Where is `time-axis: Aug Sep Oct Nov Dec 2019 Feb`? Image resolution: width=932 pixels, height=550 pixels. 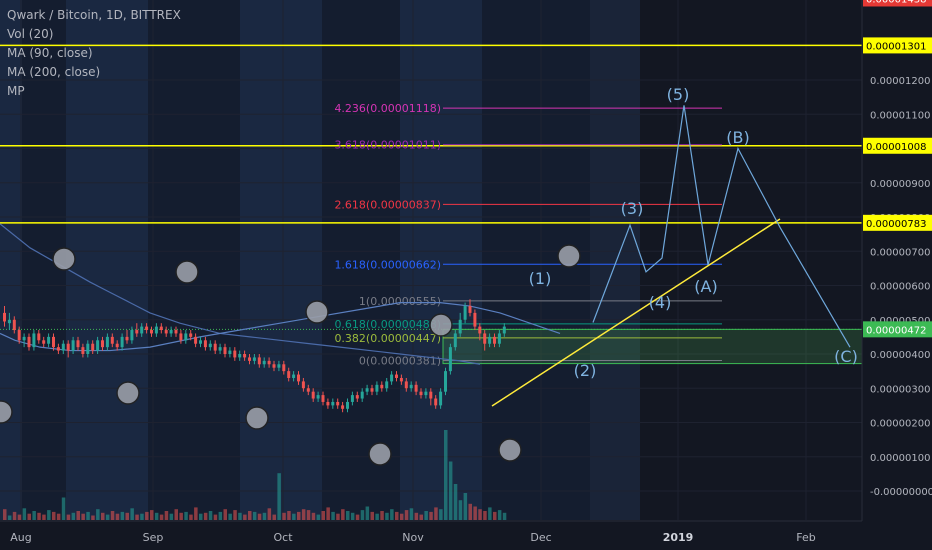
time-axis: Aug Sep Oct Nov Dec 2019 Feb is located at coordinates (466, 535).